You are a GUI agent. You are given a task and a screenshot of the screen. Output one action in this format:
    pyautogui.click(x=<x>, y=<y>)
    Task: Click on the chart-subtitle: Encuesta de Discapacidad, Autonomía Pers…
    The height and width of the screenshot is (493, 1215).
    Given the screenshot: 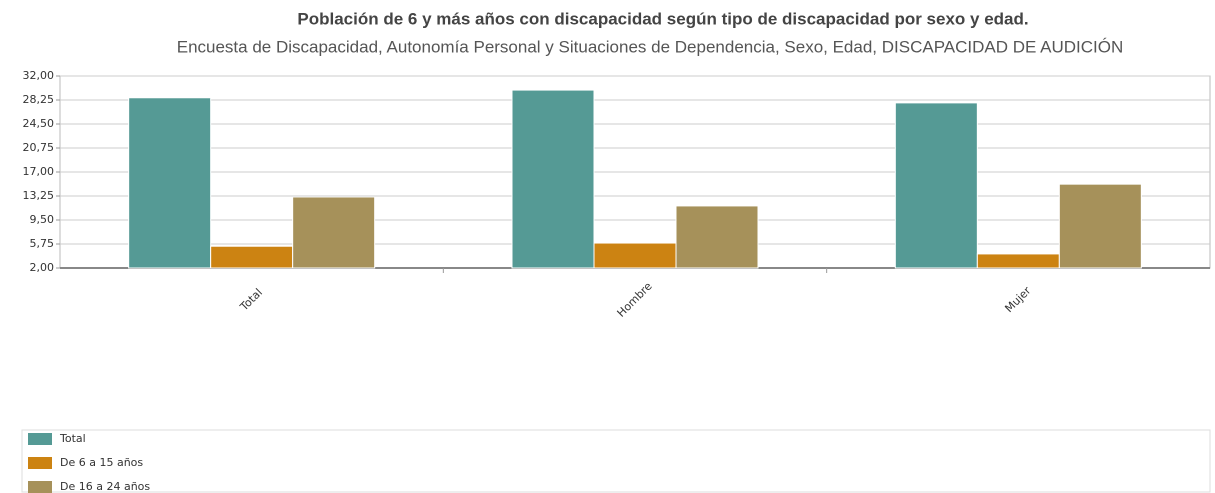 What is the action you would take?
    pyautogui.click(x=650, y=46)
    